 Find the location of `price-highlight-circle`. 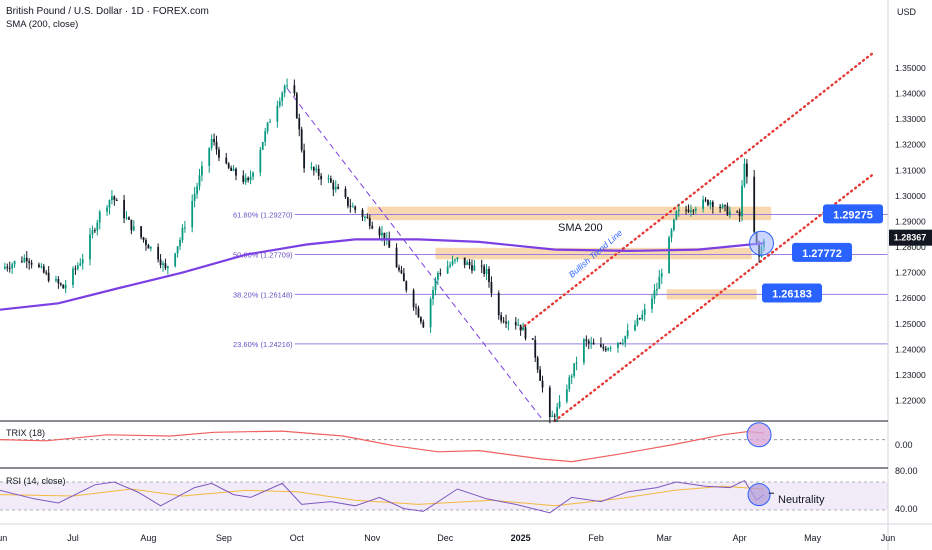

price-highlight-circle is located at coordinates (761, 243).